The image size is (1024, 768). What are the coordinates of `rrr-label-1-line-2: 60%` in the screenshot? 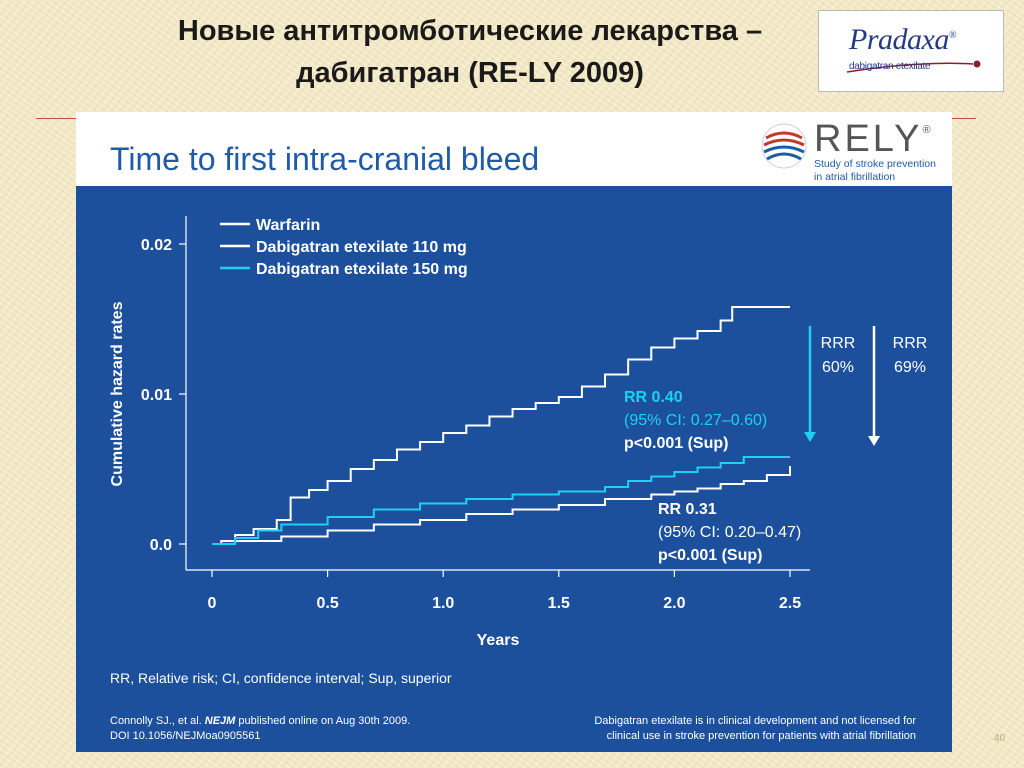 It's located at (838, 367).